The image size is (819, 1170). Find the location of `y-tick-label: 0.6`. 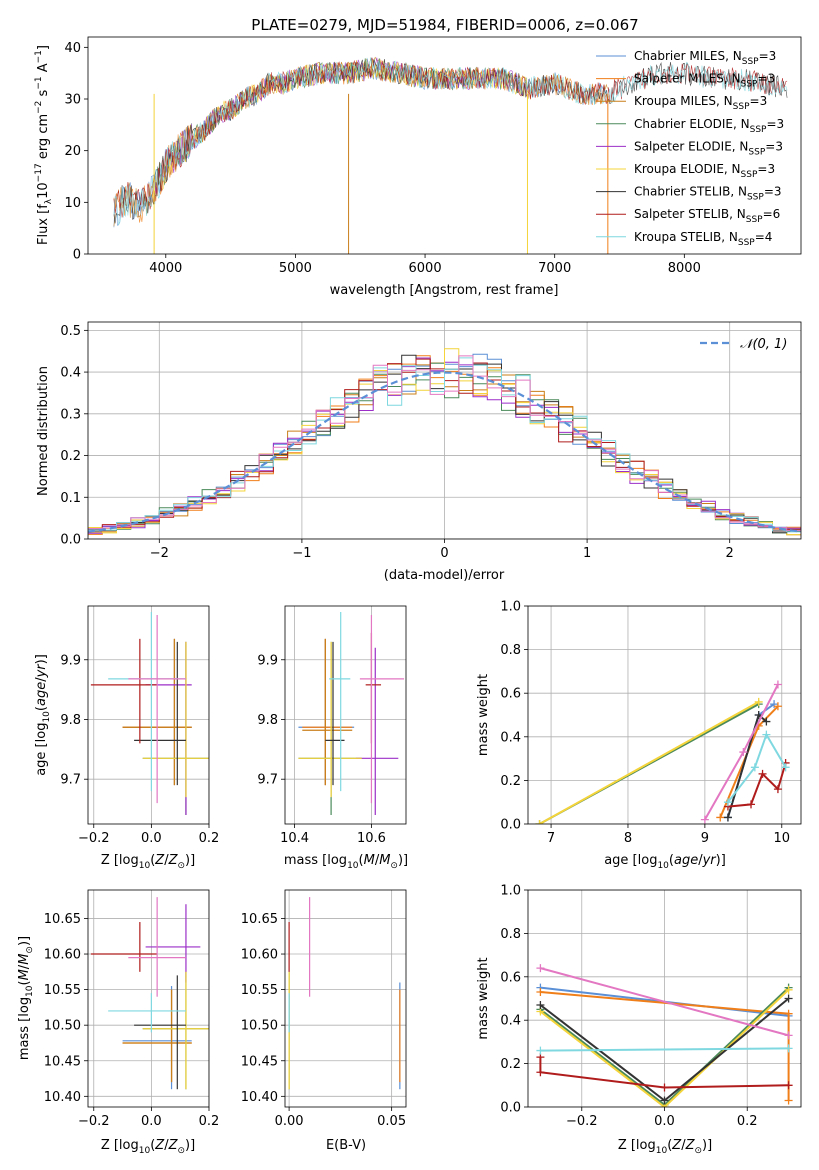

y-tick-label: 0.6 is located at coordinates (510, 694).